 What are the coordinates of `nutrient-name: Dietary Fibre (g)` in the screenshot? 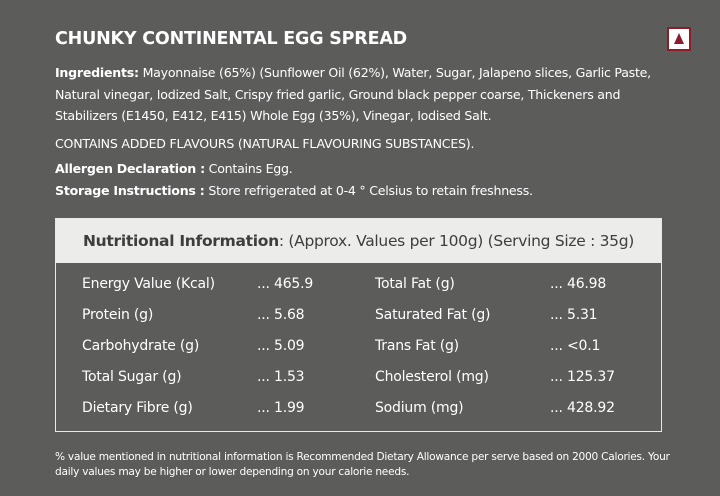 It's located at (137, 408).